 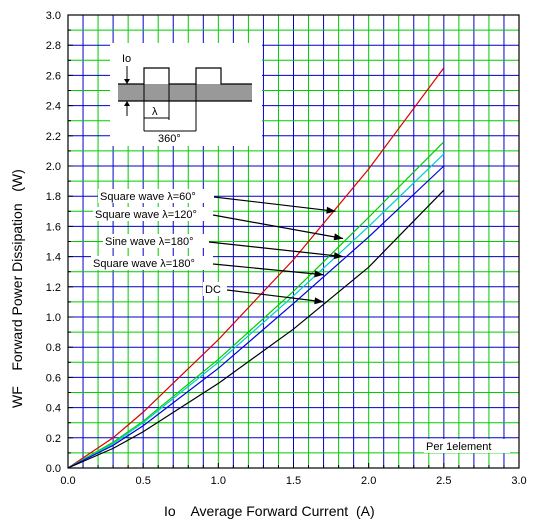 I want to click on y-tick-label: 2.4, so click(x=53, y=107).